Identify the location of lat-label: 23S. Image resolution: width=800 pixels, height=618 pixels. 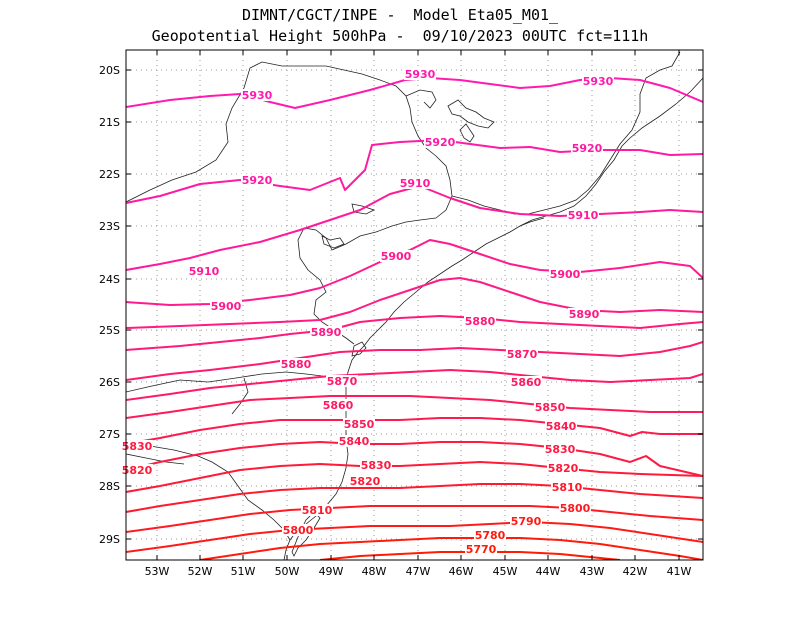
(109, 226).